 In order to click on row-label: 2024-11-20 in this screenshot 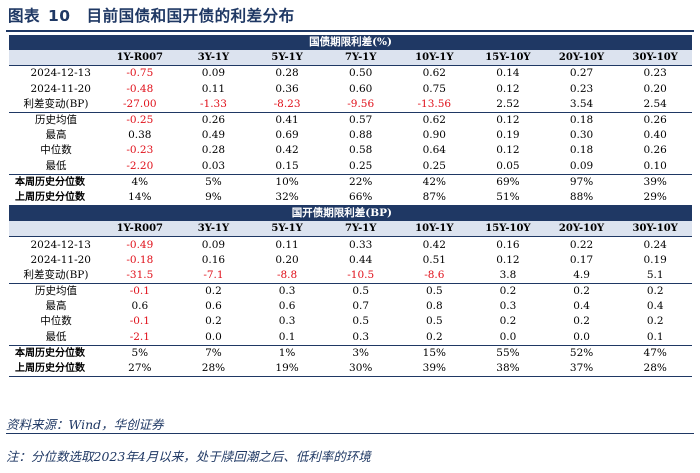, I will do `click(60, 259)`.